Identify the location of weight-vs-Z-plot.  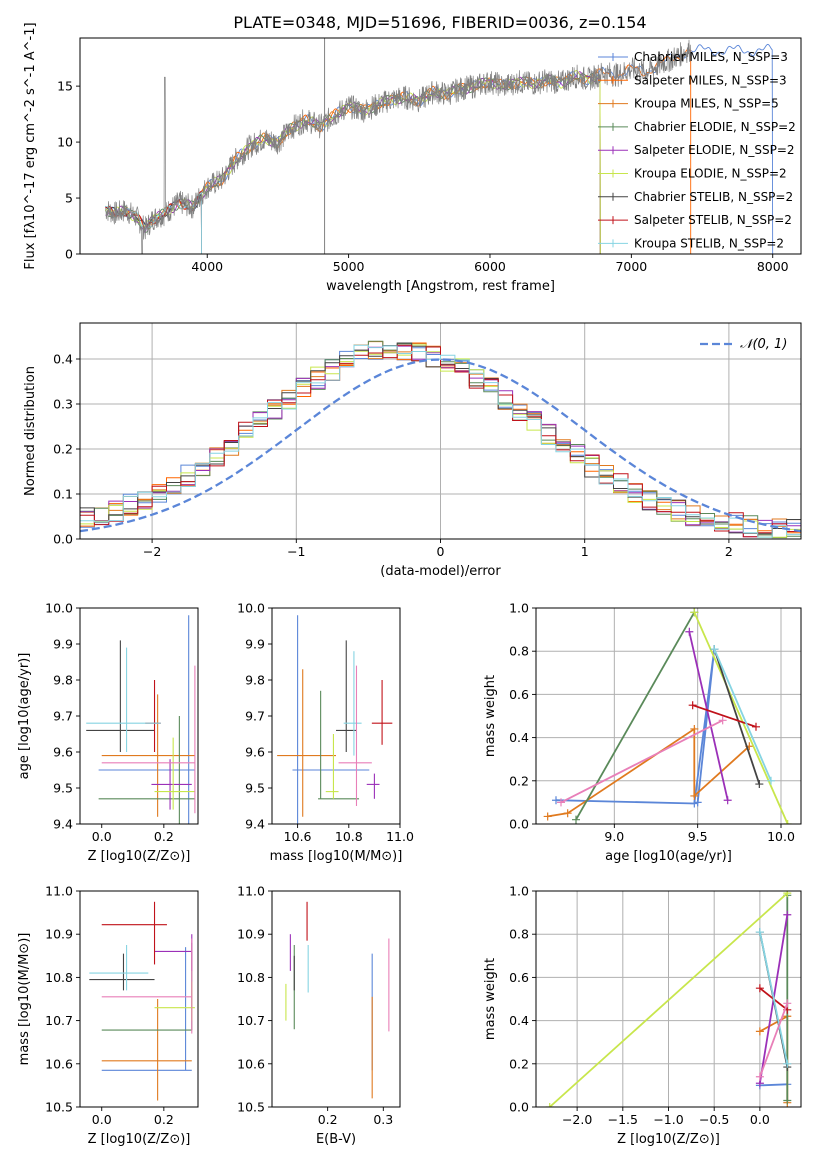
(668, 999).